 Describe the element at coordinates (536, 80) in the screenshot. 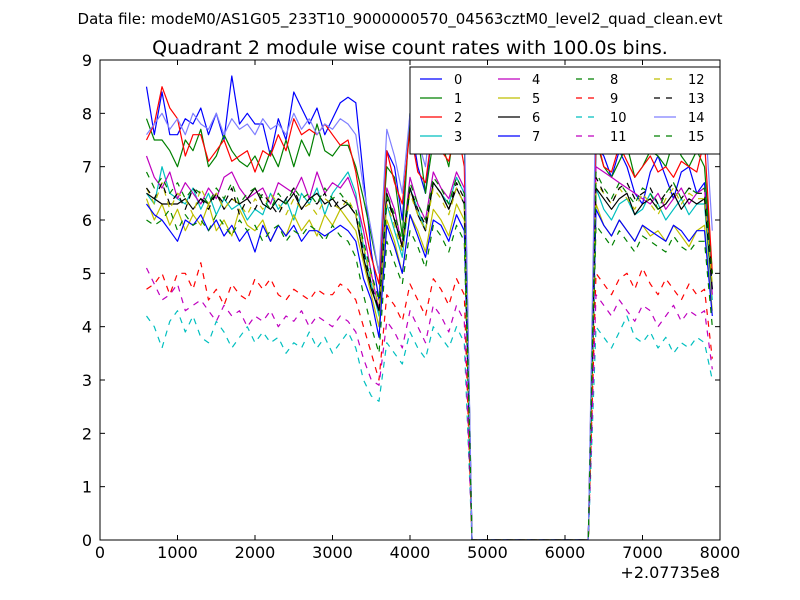

I see `legend-label-4: 4` at that location.